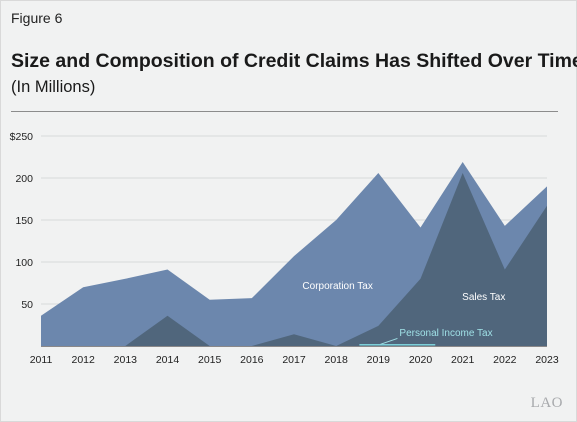  What do you see at coordinates (210, 360) in the screenshot?
I see `x-tick-label: 2015` at bounding box center [210, 360].